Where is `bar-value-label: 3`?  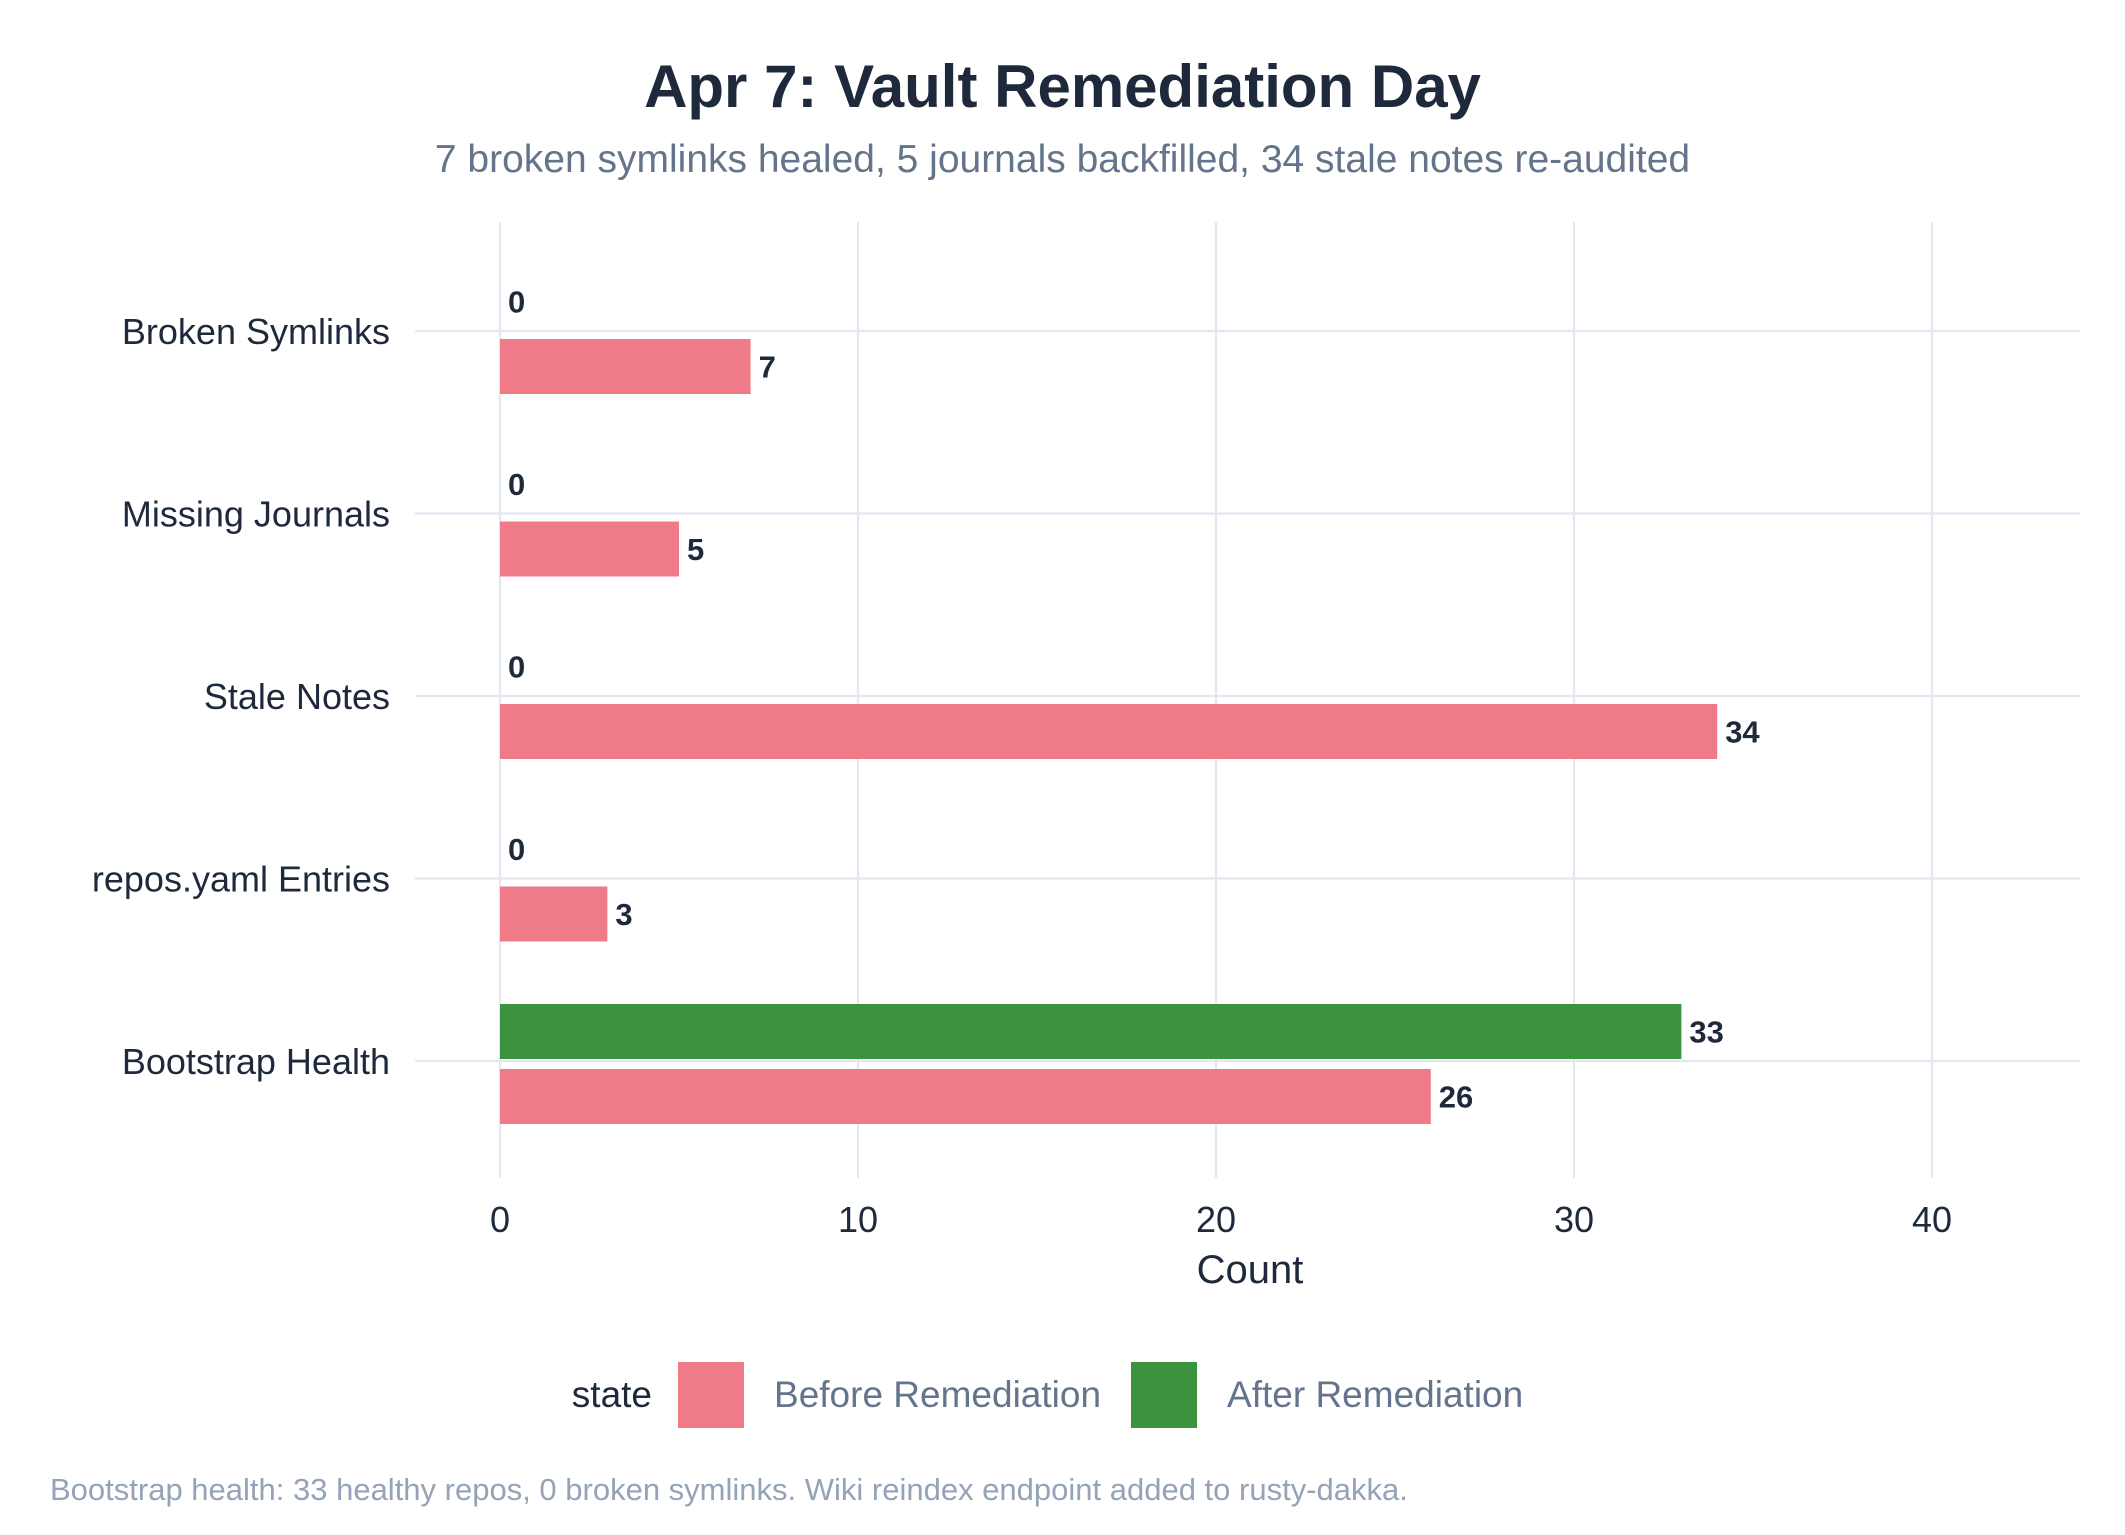 bar-value-label: 3 is located at coordinates (623, 914).